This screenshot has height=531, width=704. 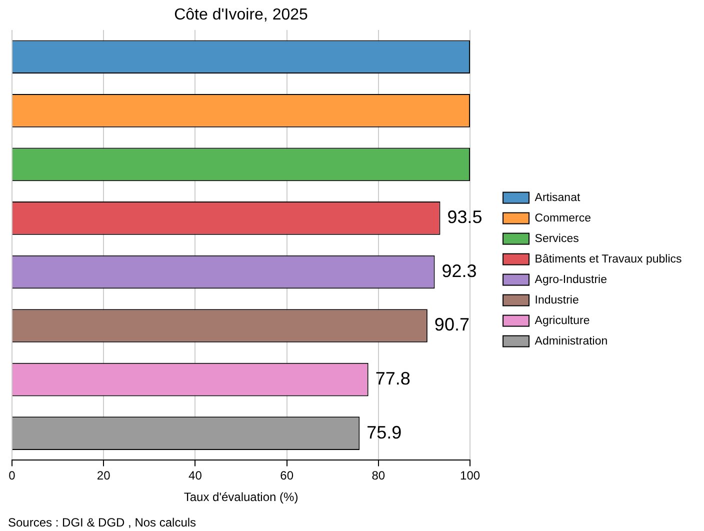 I want to click on legend-label: Agriculture, so click(x=562, y=320).